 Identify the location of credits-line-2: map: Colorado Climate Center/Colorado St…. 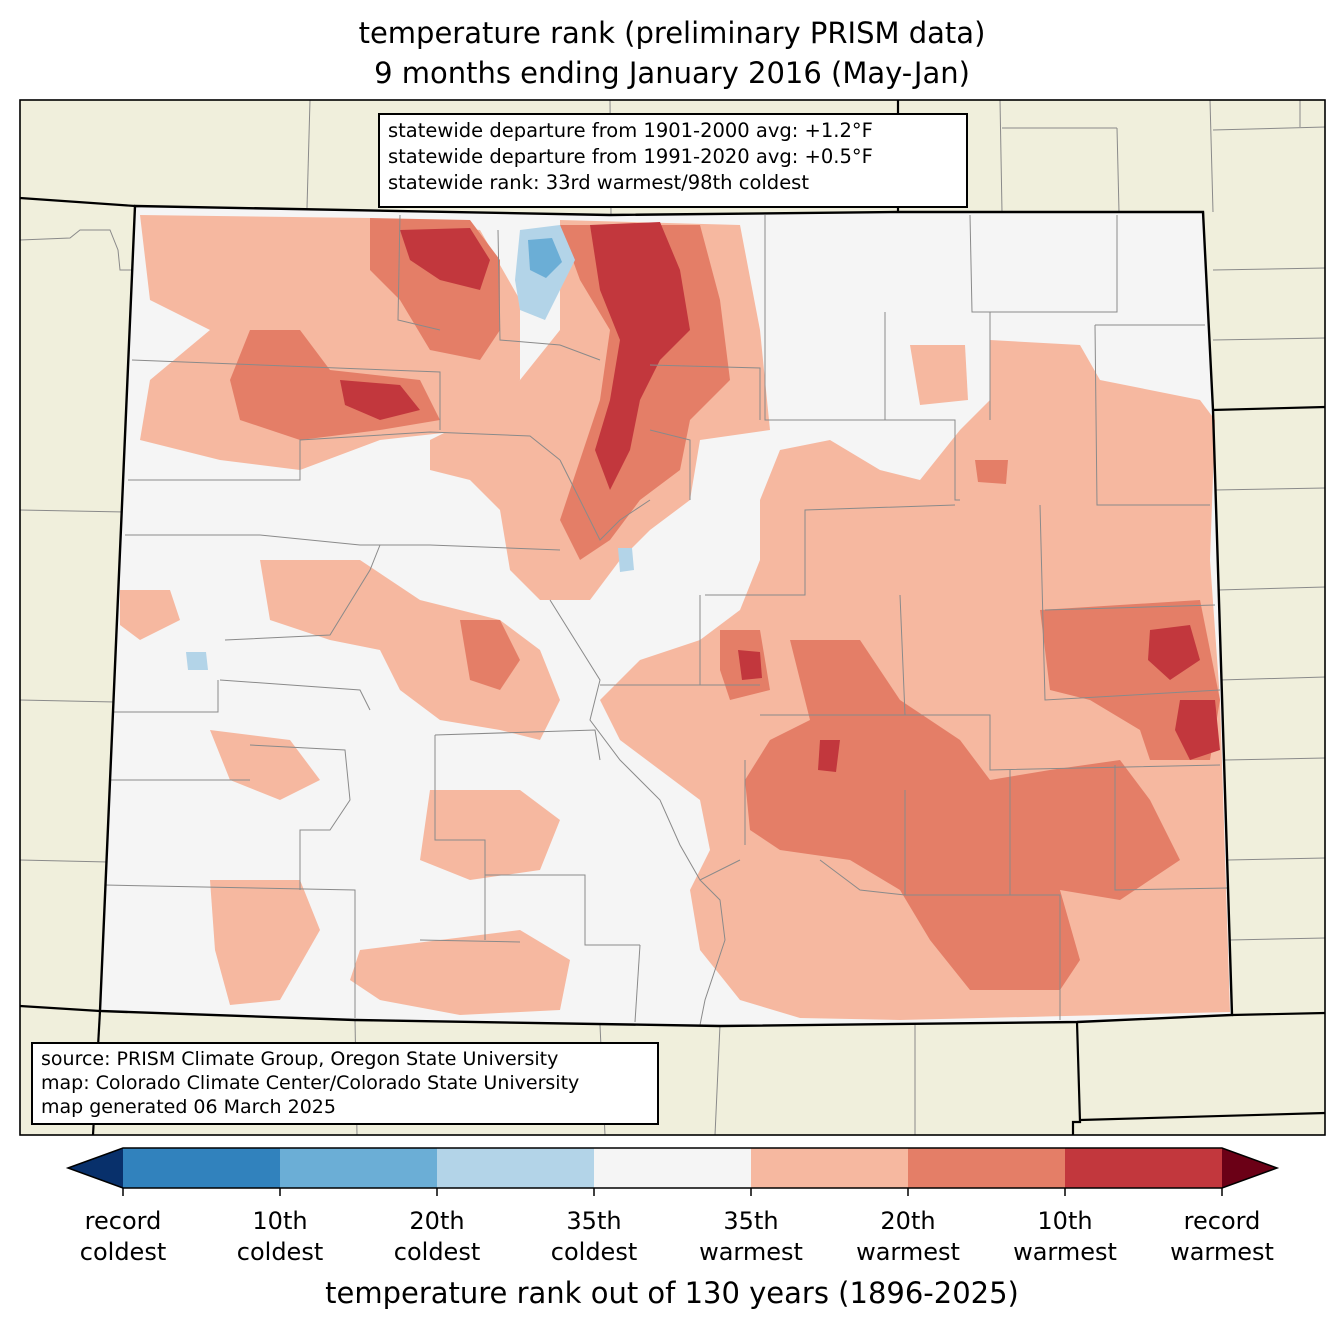
(310, 1083).